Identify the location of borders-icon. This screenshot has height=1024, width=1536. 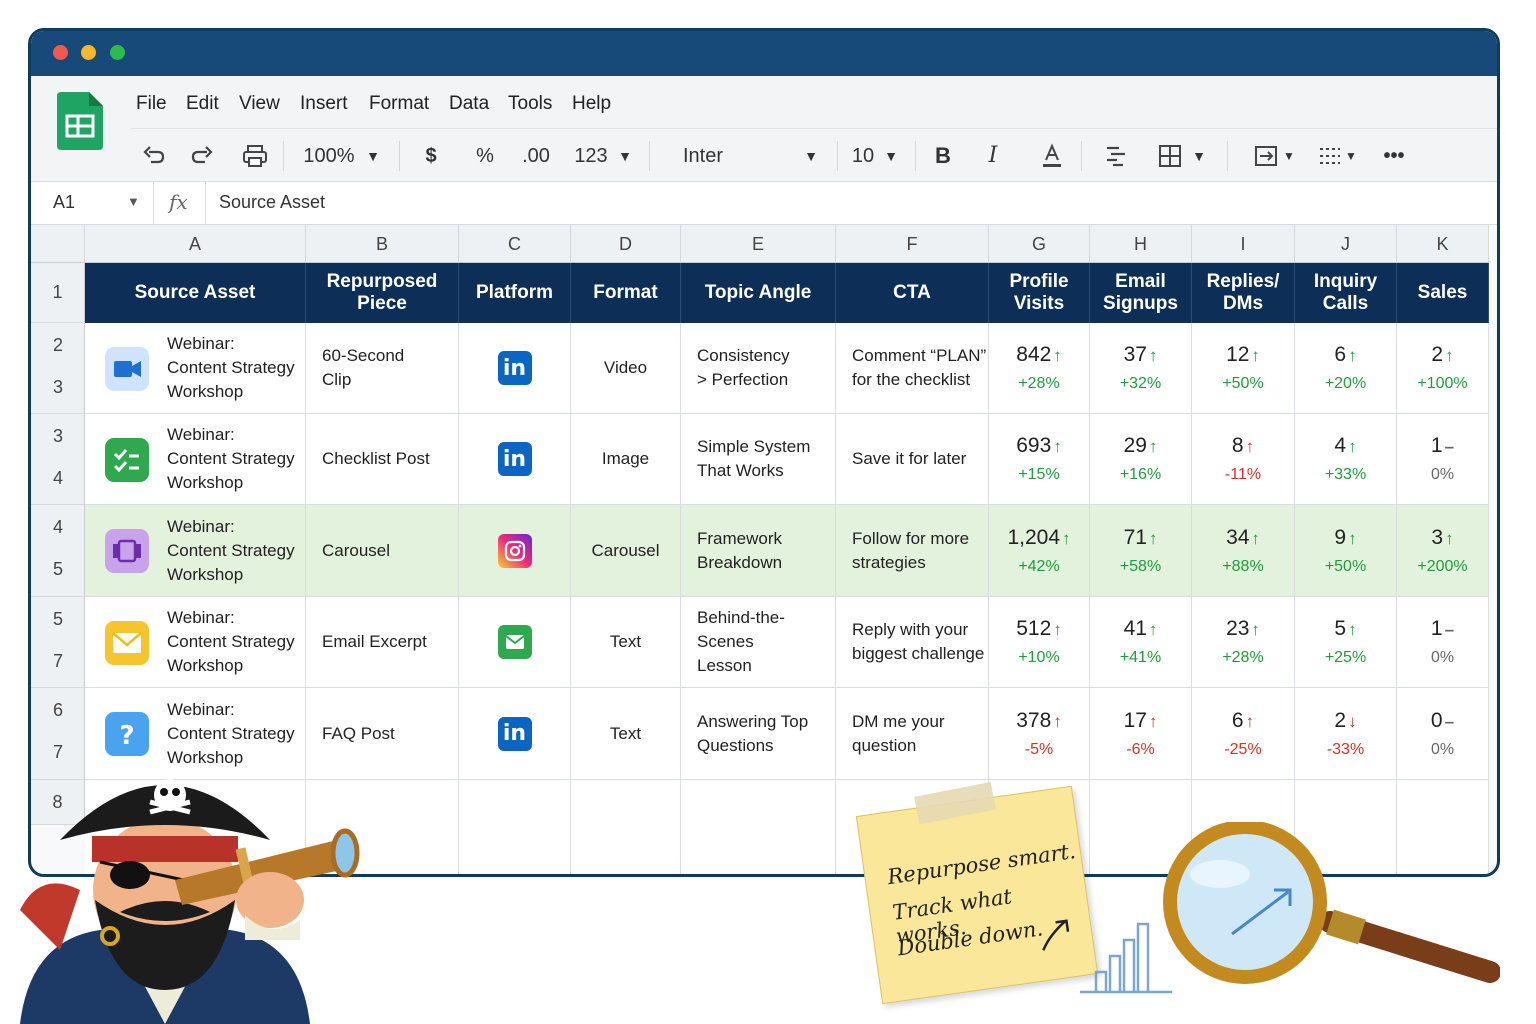
(1170, 156).